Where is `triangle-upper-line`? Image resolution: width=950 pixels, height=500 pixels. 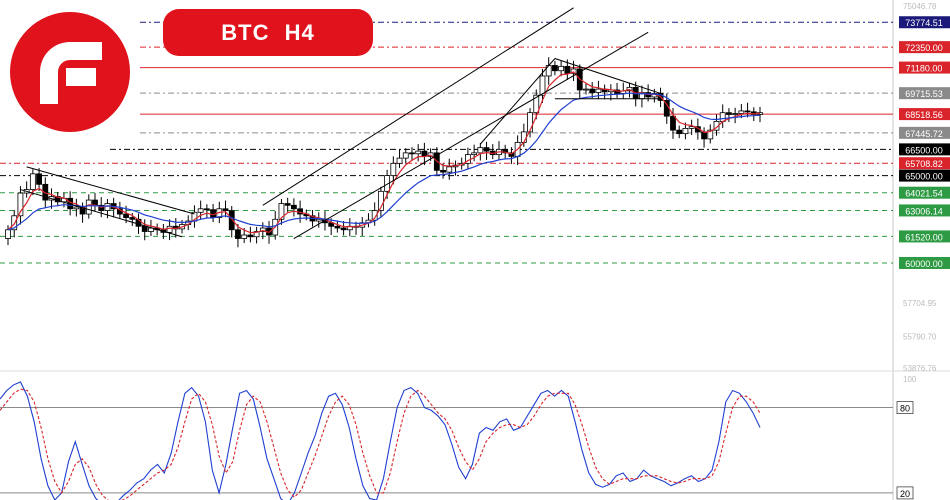 triangle-upper-line is located at coordinates (607, 76).